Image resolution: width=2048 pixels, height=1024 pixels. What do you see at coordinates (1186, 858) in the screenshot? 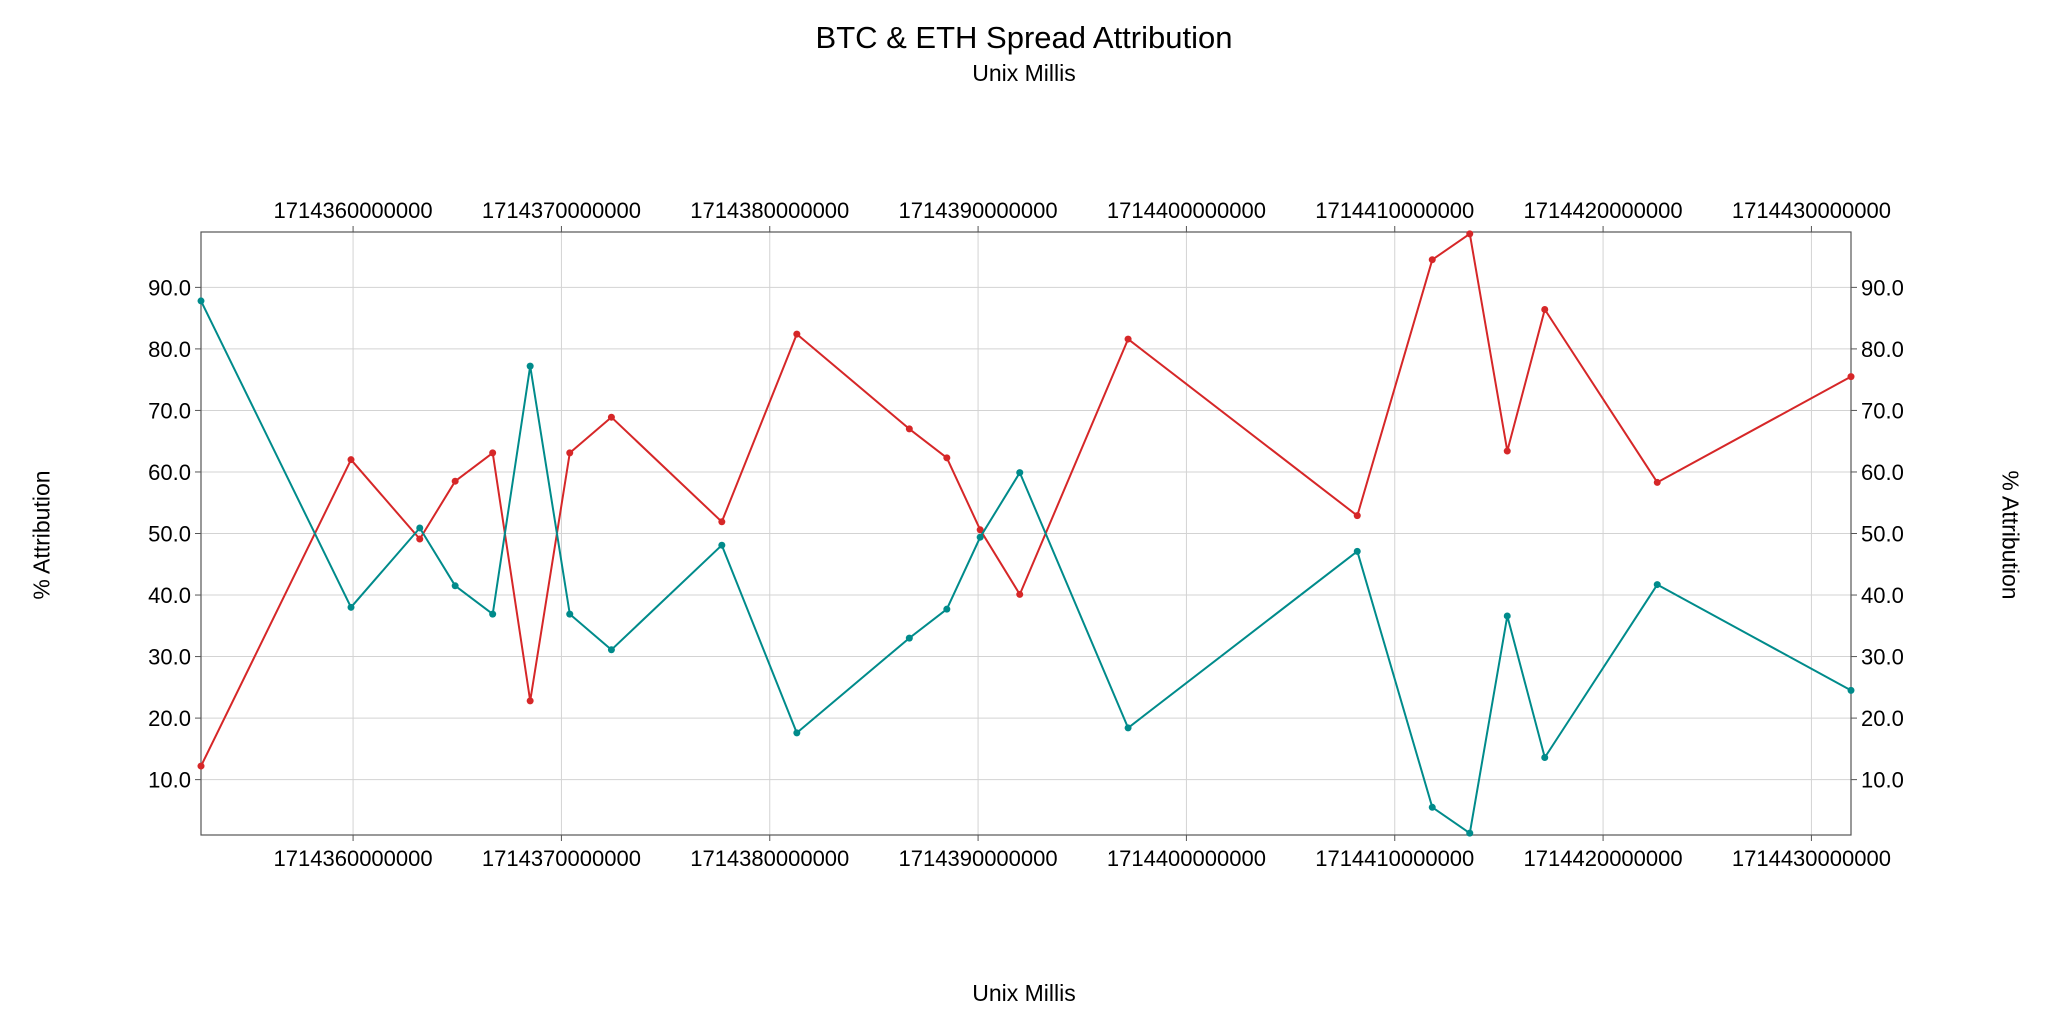
I see `x-tick-label-bottom: 1714400000000` at bounding box center [1186, 858].